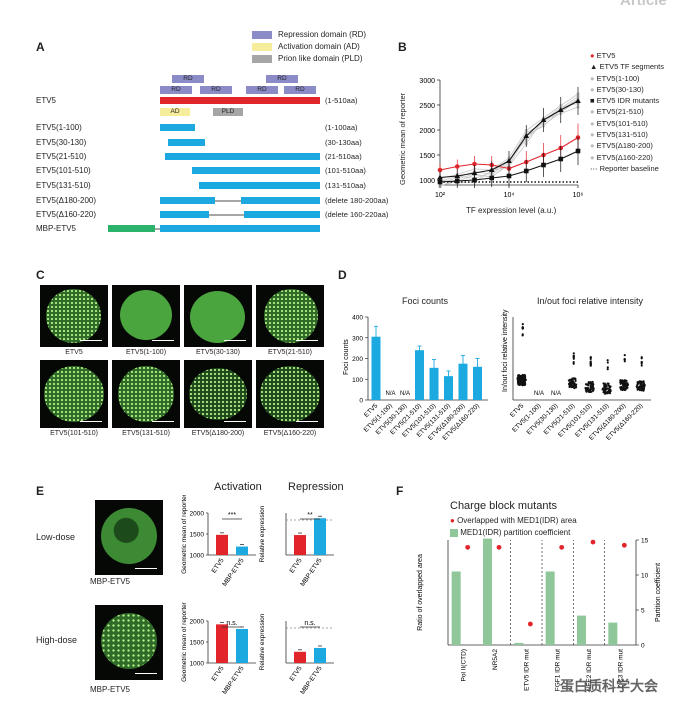  Describe the element at coordinates (197, 664) in the screenshot. I see `y-tick-label: 1000` at that location.